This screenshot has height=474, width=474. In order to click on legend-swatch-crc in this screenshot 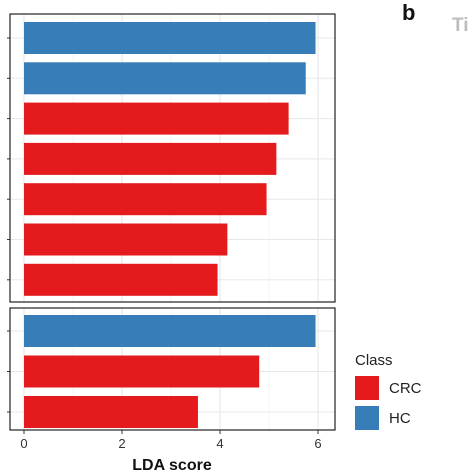, I will do `click(367, 388)`.